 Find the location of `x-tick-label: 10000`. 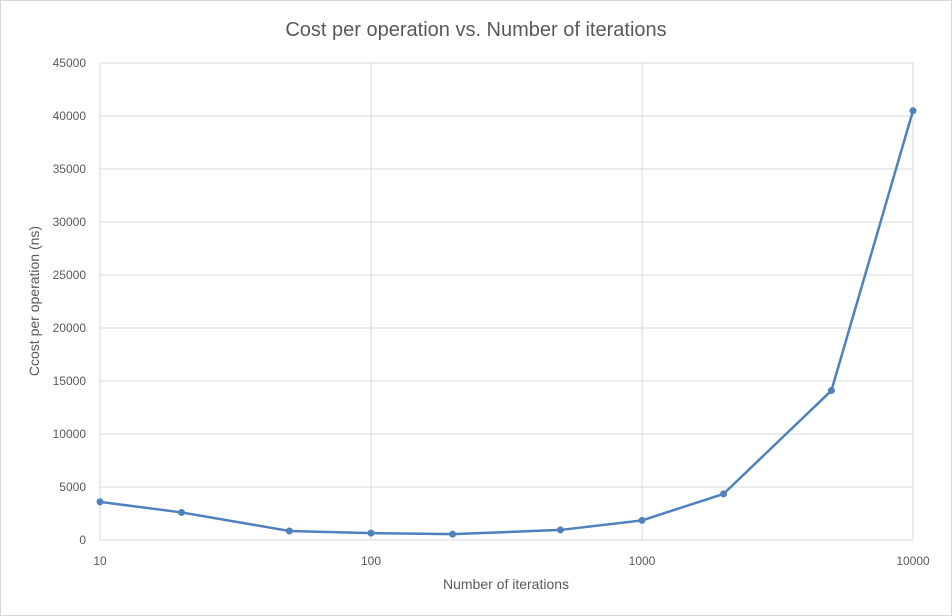

x-tick-label: 10000 is located at coordinates (913, 561).